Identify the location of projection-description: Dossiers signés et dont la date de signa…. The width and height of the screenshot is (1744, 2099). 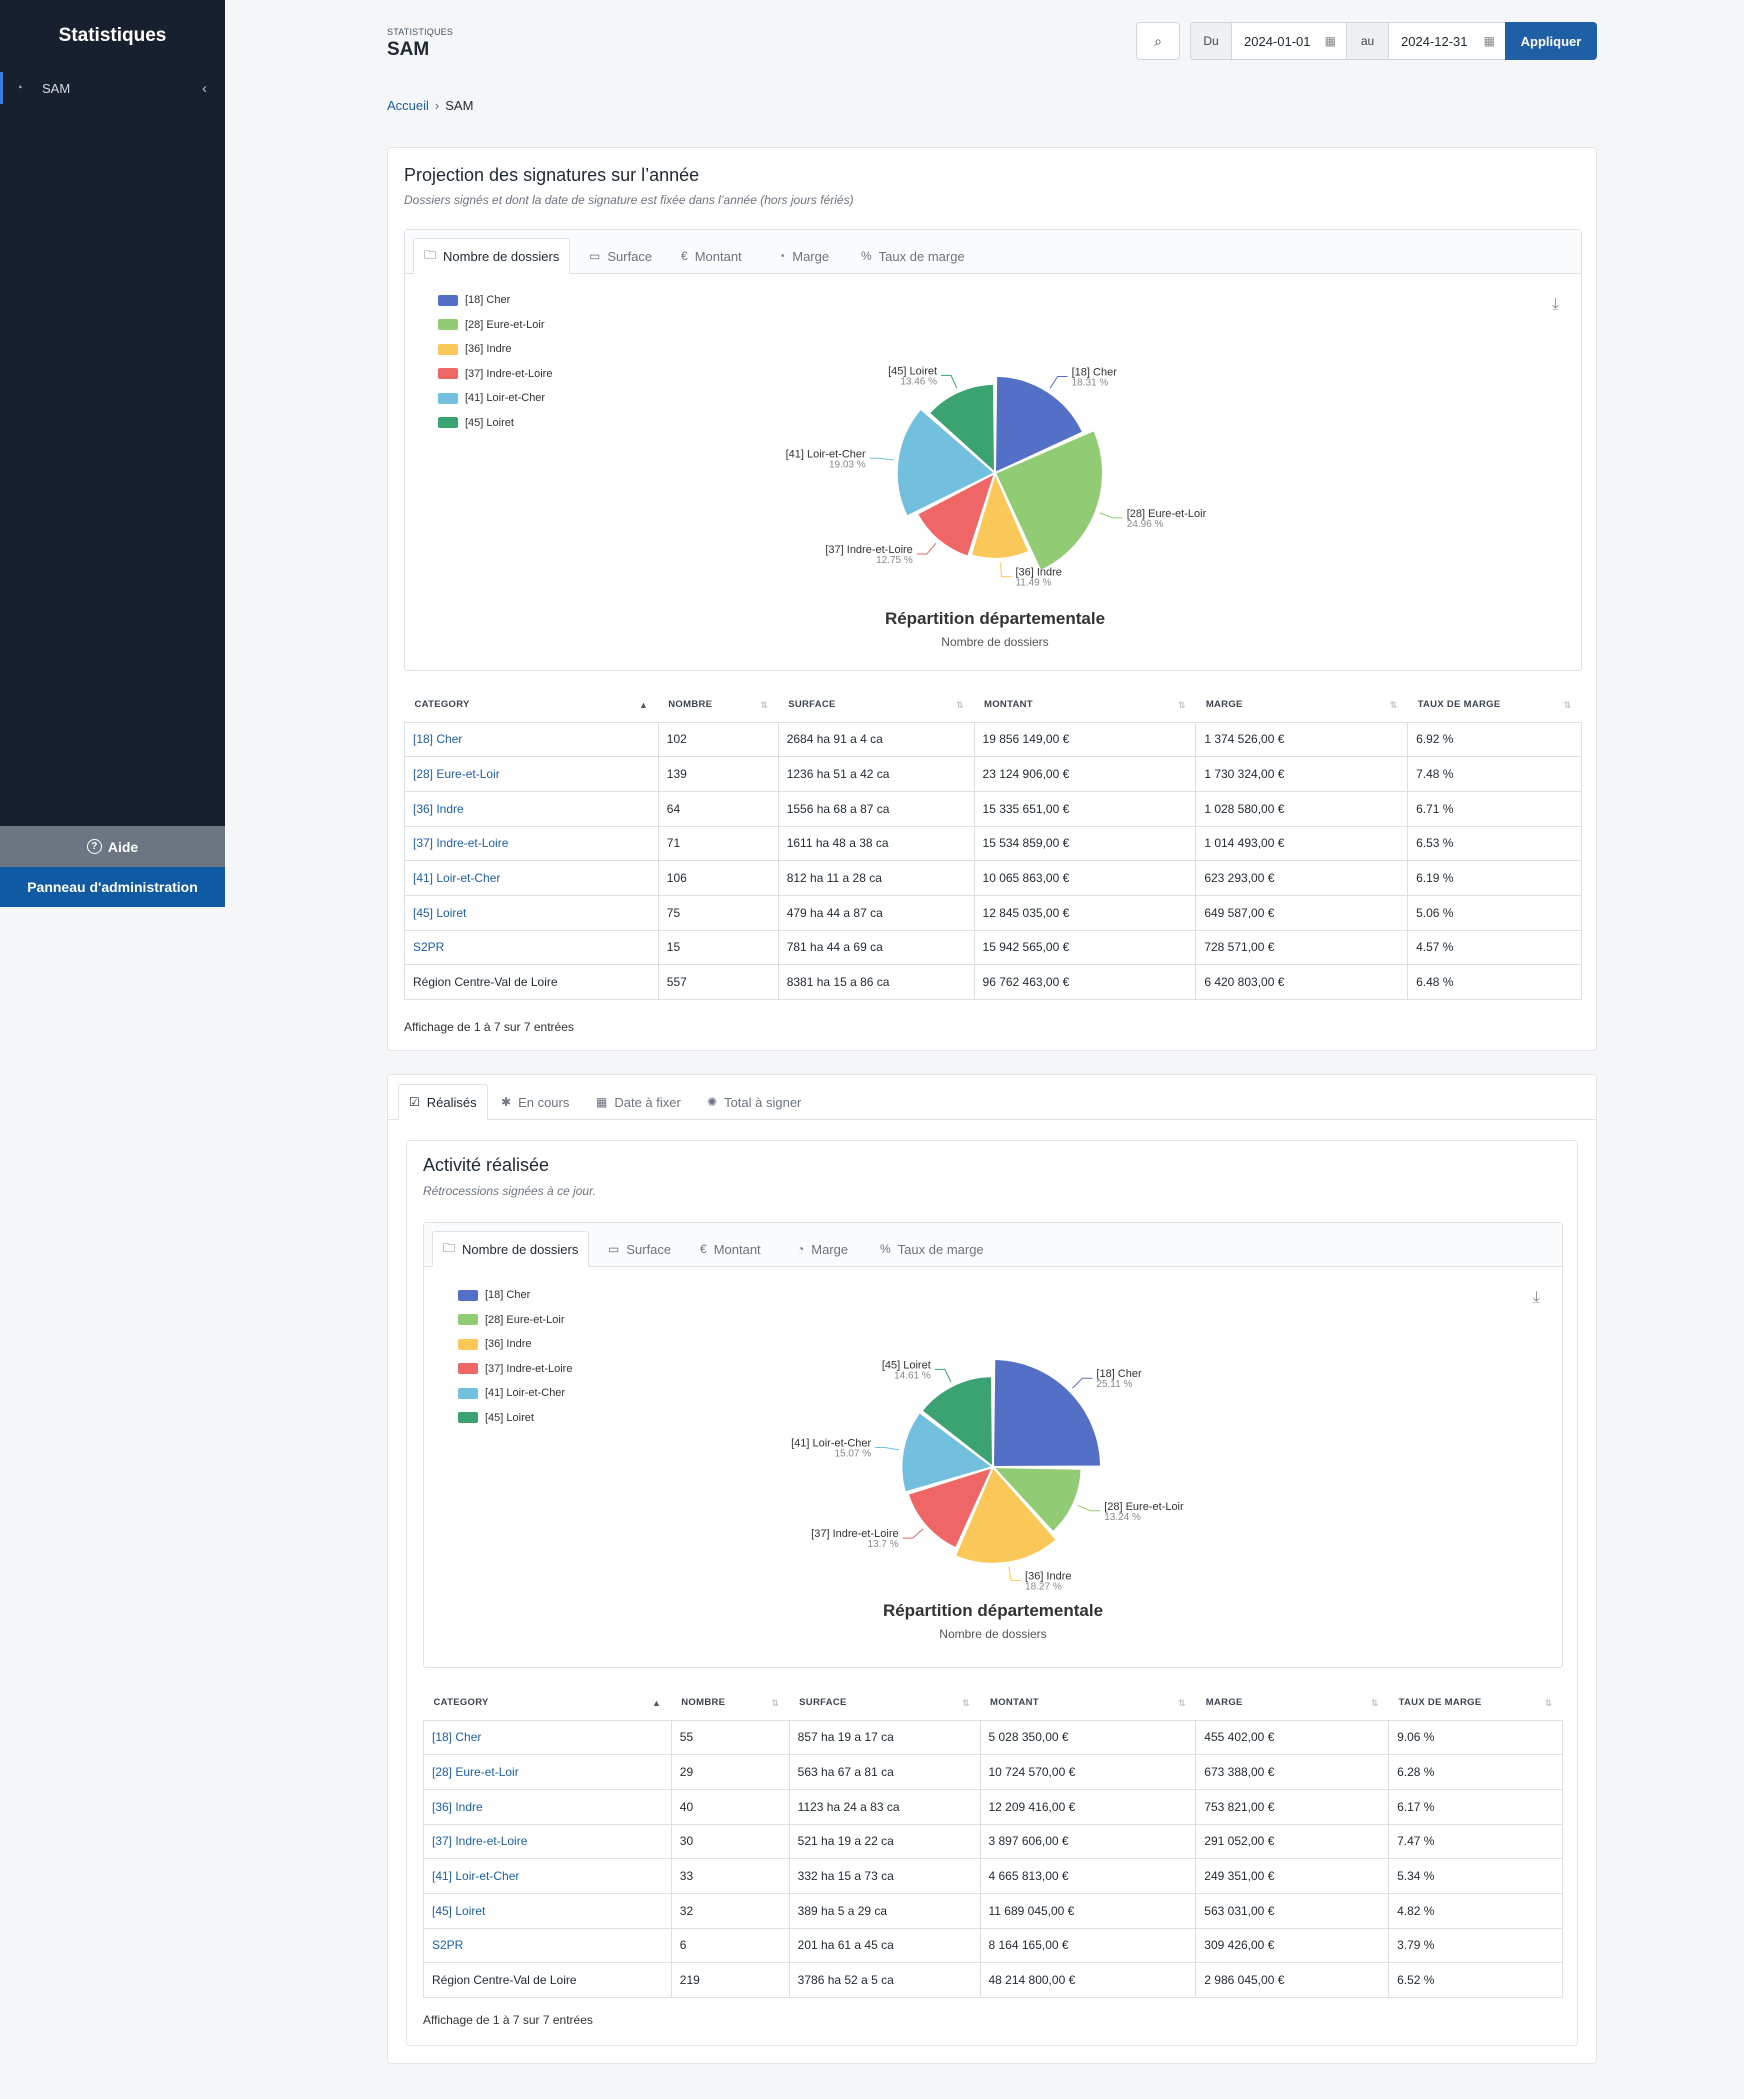
(629, 200).